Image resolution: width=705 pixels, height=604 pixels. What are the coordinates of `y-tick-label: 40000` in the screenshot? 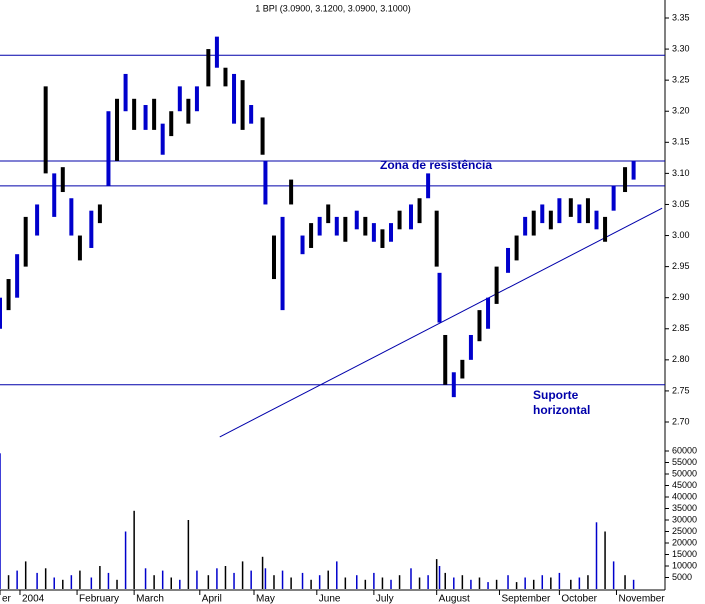 It's located at (684, 496).